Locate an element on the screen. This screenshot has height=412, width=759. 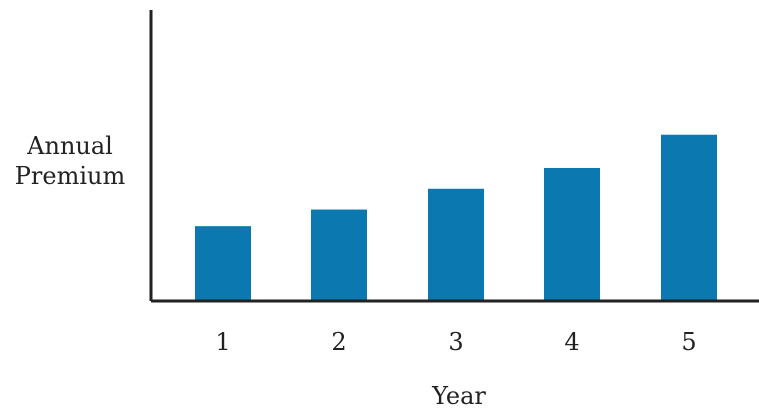
x-tick-label-4: 4 is located at coordinates (571, 342).